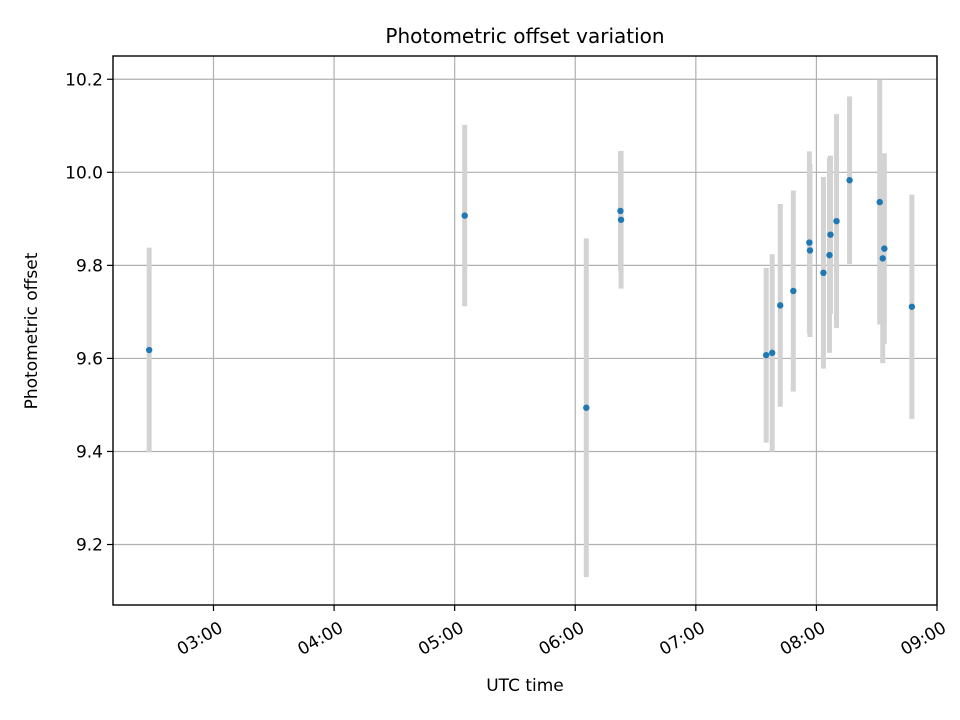  Describe the element at coordinates (84, 80) in the screenshot. I see `y-tick-label-5: 10.2` at that location.